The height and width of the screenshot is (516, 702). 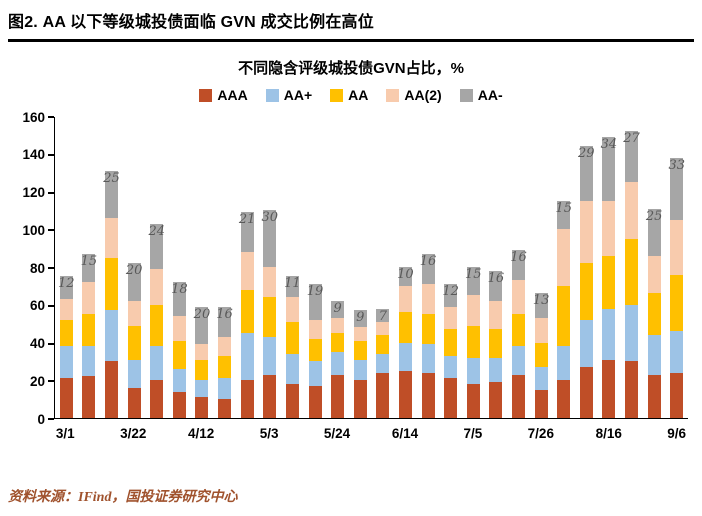 What do you see at coordinates (609, 267) in the screenshot?
I see `bar-slot: 34` at bounding box center [609, 267].